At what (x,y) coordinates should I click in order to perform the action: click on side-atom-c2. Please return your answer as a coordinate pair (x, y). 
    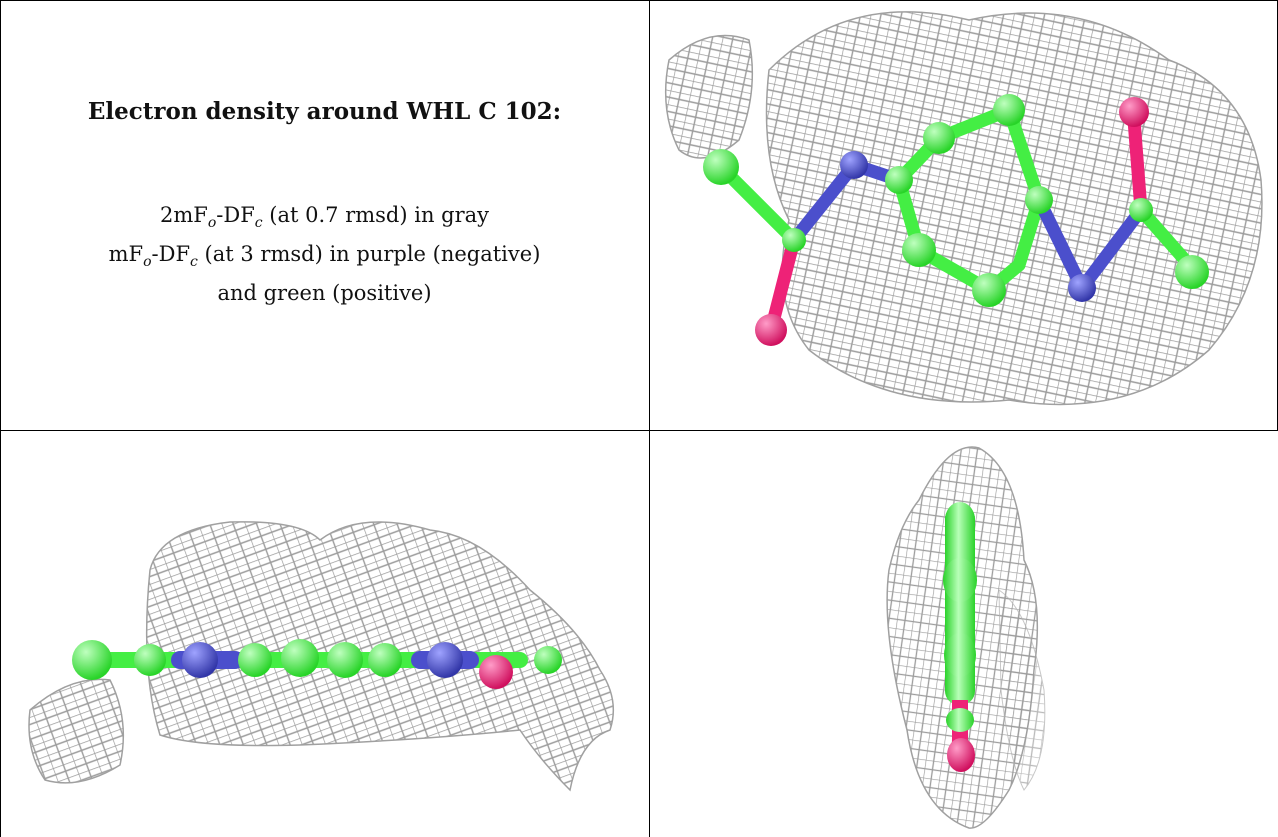
    Looking at the image, I should click on (150, 660).